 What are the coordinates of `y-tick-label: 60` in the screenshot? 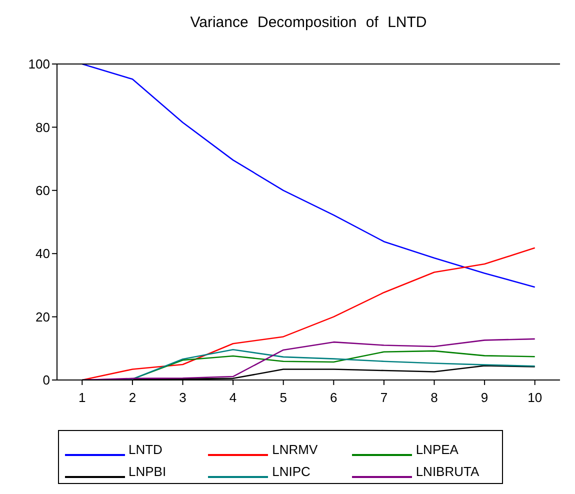 It's located at (43, 190).